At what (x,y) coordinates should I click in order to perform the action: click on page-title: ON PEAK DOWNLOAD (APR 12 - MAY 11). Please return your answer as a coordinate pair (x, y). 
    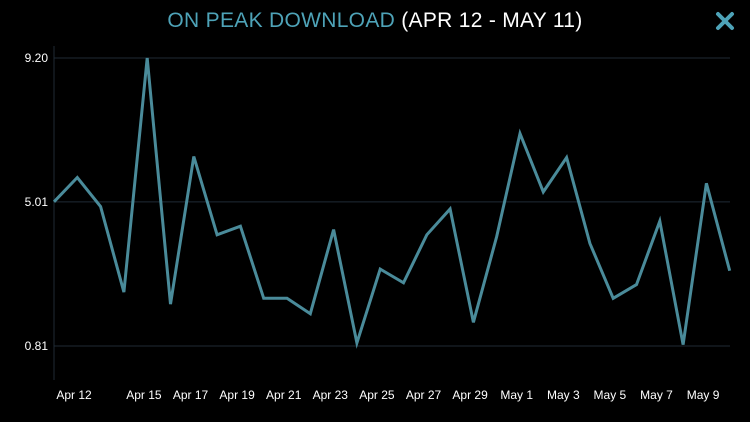
    Looking at the image, I should click on (375, 21).